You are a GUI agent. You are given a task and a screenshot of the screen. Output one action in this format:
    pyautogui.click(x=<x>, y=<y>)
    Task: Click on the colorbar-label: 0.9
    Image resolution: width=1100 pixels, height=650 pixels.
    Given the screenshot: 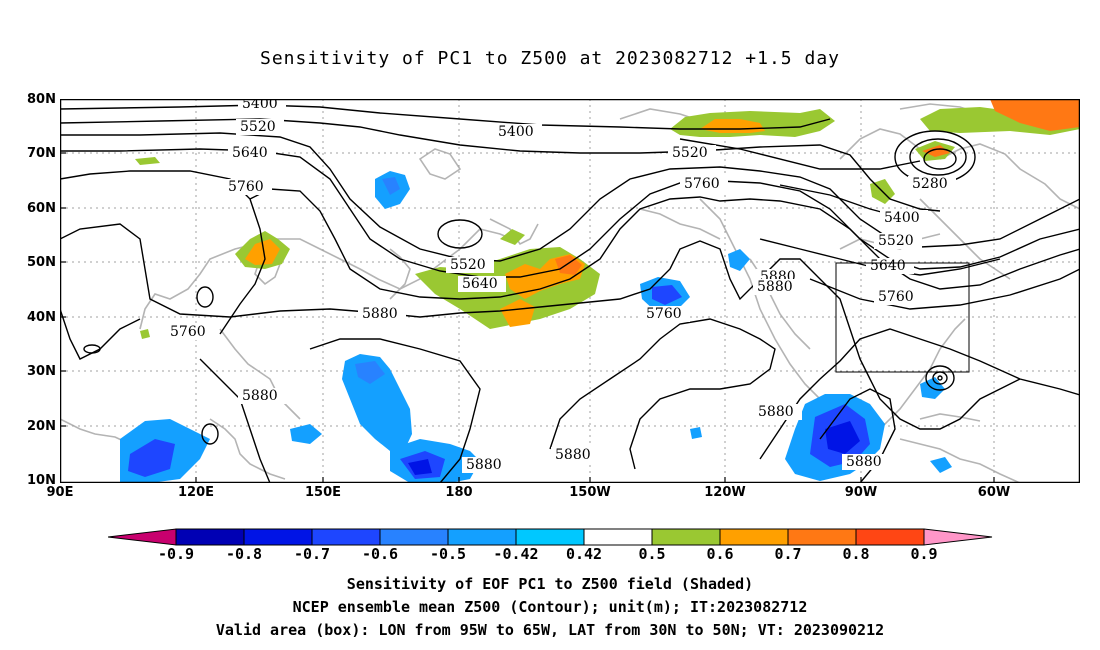 What is the action you would take?
    pyautogui.click(x=924, y=554)
    